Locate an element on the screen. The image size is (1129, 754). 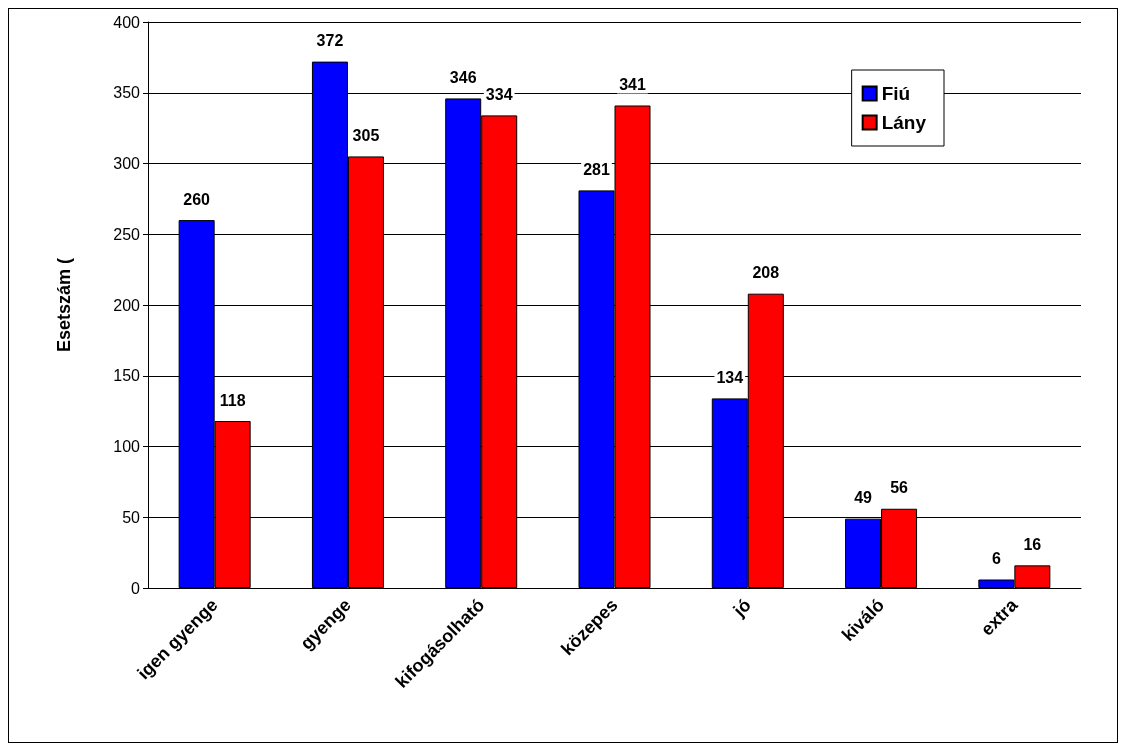
y-tick-label: 0 is located at coordinates (136, 588).